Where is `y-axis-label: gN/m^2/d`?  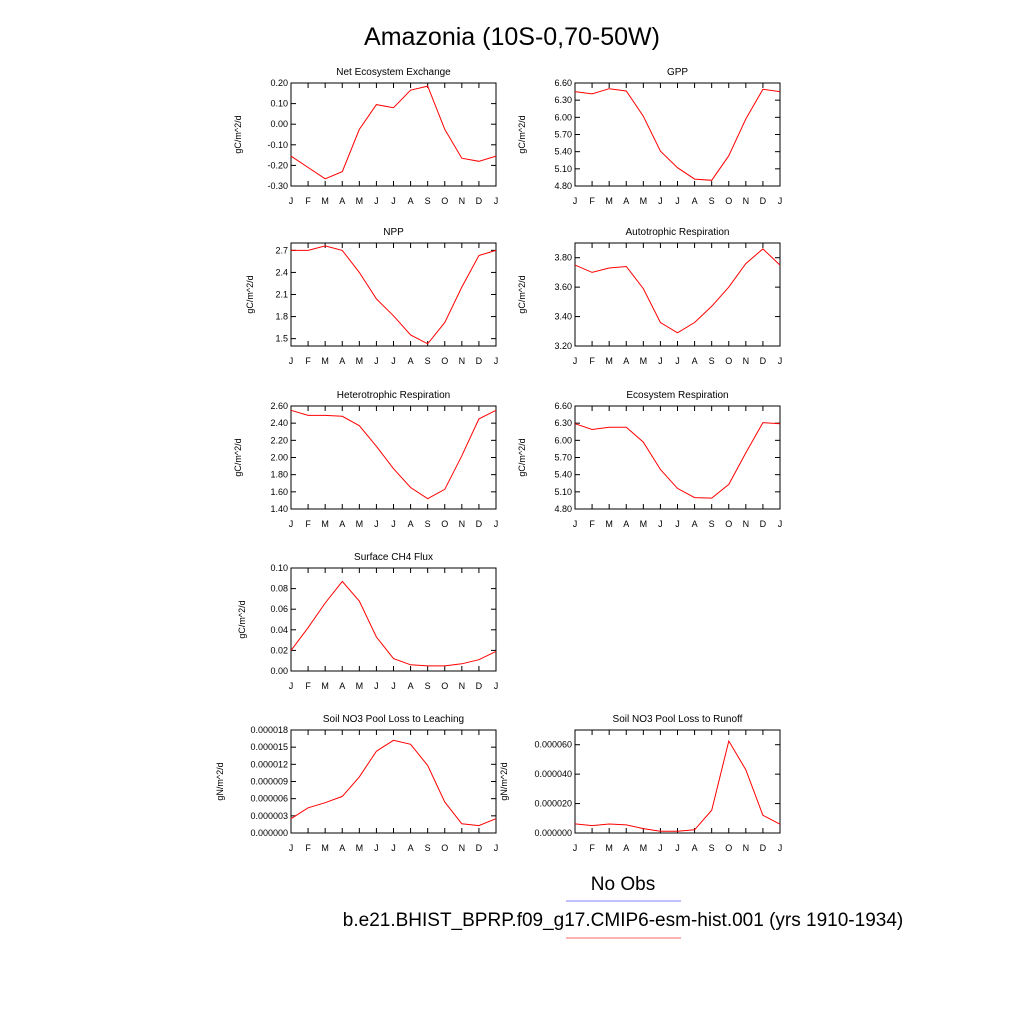
y-axis-label: gN/m^2/d is located at coordinates (220, 781).